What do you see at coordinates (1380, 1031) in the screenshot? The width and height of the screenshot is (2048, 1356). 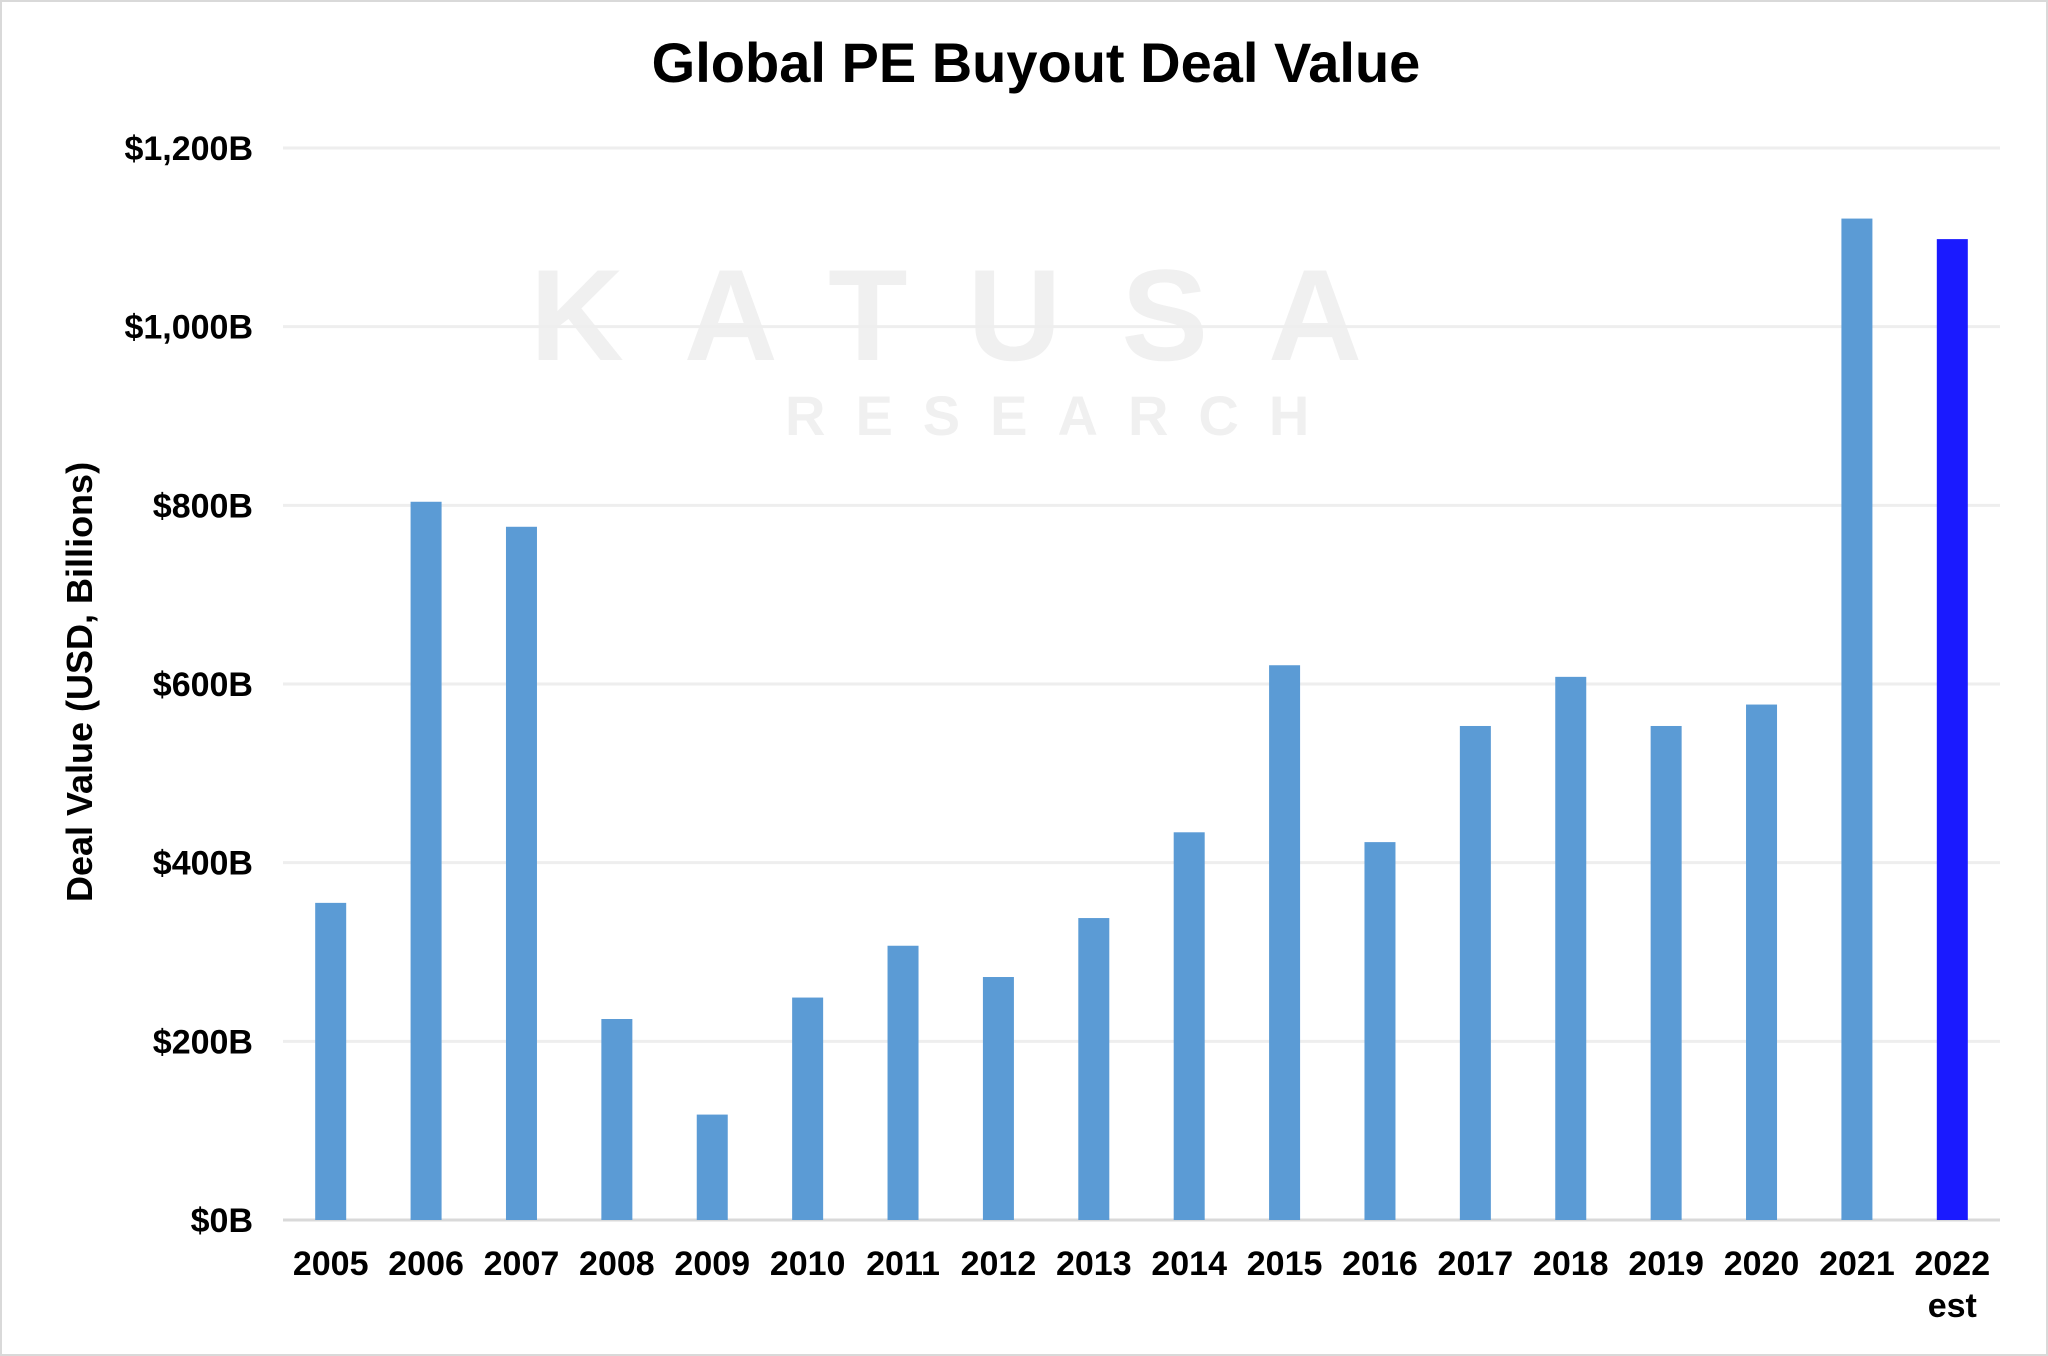 I see `bar-2016` at bounding box center [1380, 1031].